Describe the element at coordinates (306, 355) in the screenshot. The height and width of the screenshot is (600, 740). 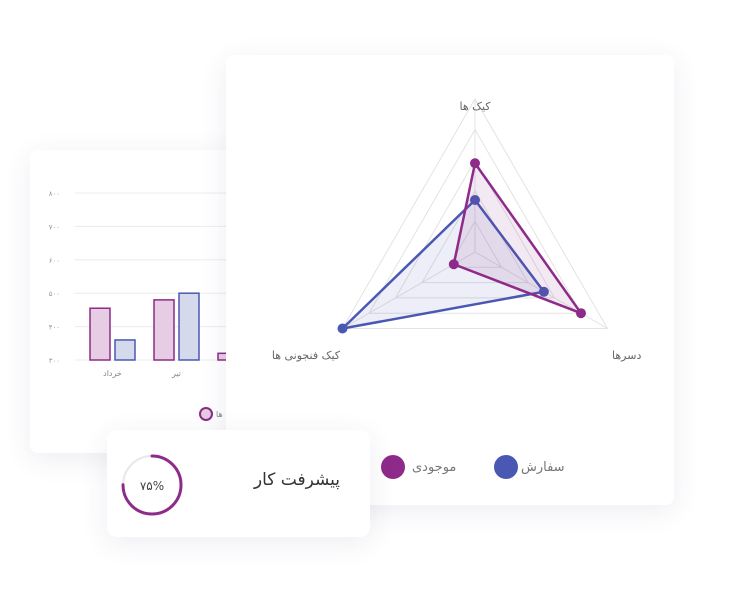
I see `radar-axis-label: کیک فنجونی ها` at that location.